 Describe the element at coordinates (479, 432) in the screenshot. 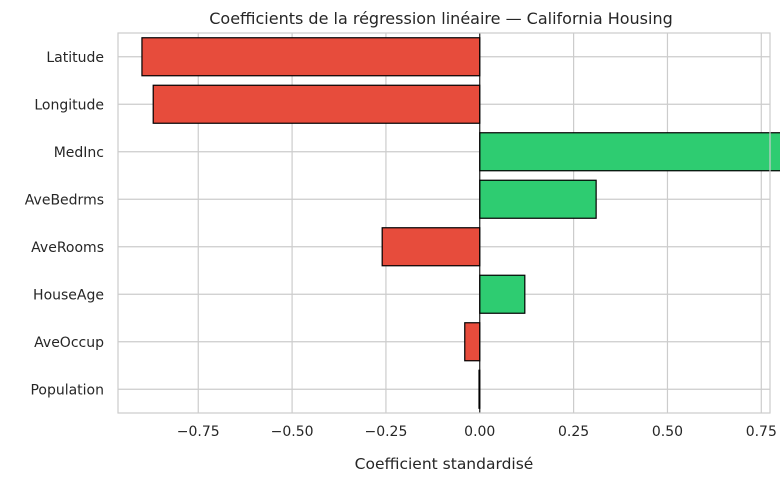

I see `x-tick-label: 0.00` at that location.